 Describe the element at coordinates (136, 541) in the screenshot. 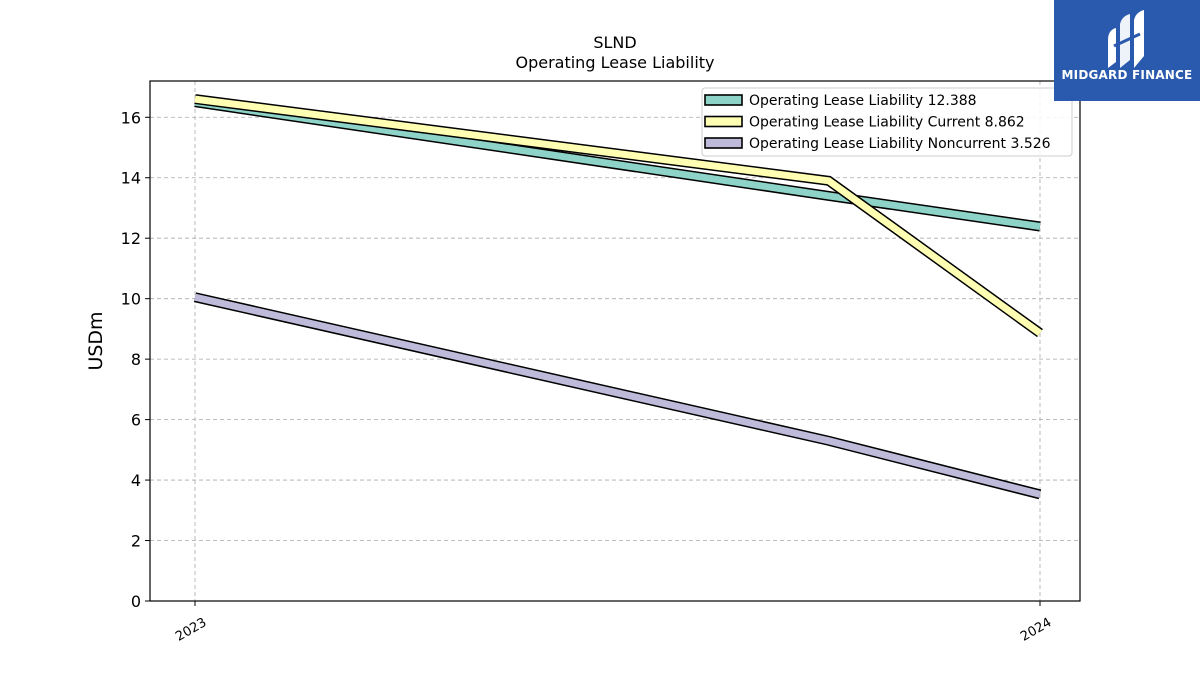

I see `y-tick-label: 2` at that location.